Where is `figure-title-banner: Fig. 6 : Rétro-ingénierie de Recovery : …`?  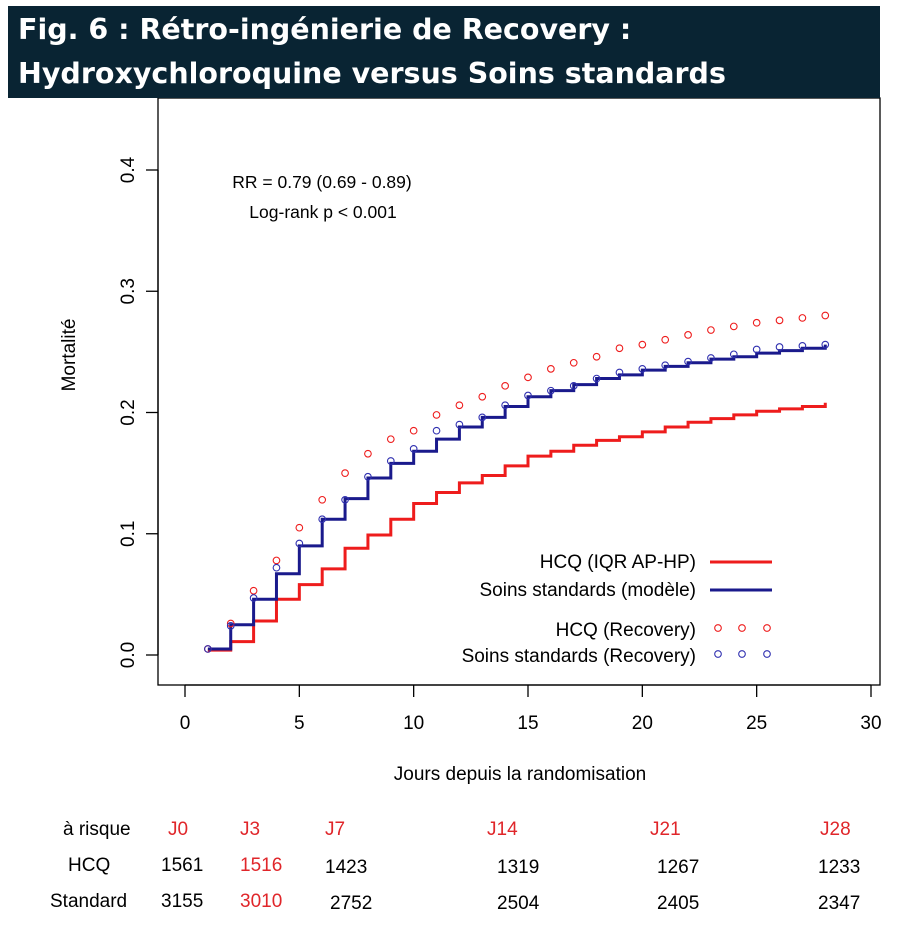
figure-title-banner: Fig. 6 : Rétro-ingénierie de Recovery : … is located at coordinates (444, 52).